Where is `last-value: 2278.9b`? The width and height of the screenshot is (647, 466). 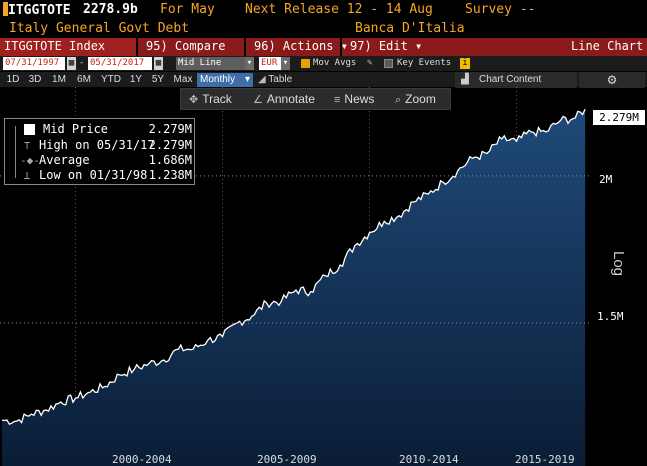 last-value: 2278.9b is located at coordinates (110, 9).